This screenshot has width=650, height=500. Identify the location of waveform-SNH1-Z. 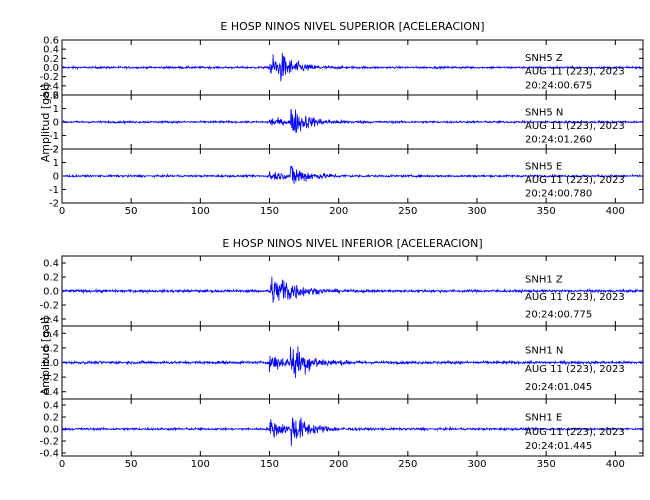
(352, 289).